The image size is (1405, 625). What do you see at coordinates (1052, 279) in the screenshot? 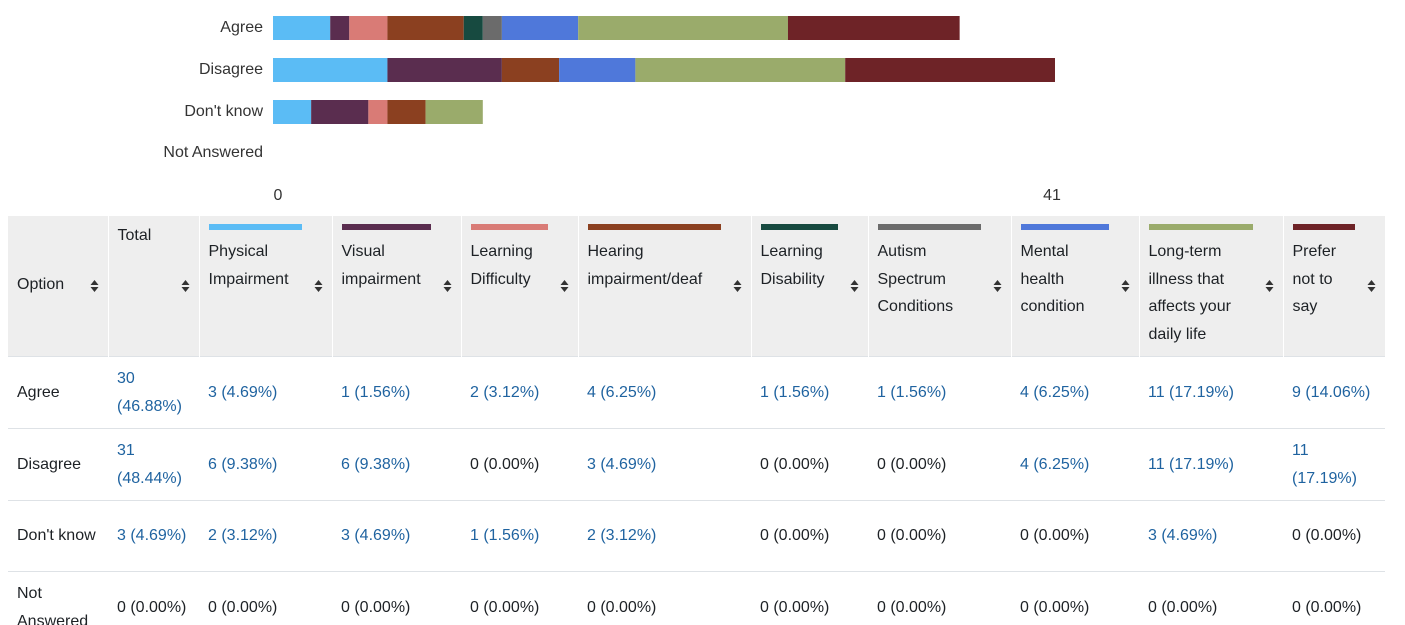
I see `header-text: Mental health condition` at bounding box center [1052, 279].